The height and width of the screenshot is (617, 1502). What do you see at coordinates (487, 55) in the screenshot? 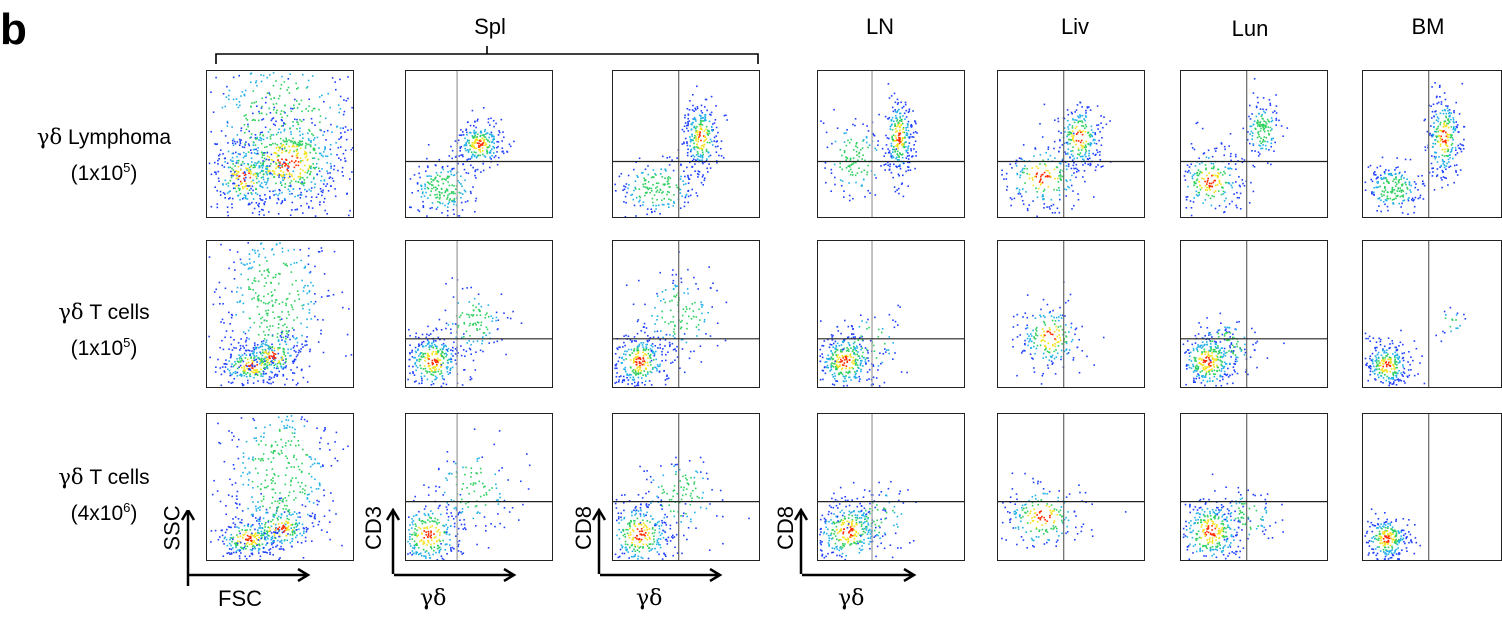
I see `spl-bracket` at bounding box center [487, 55].